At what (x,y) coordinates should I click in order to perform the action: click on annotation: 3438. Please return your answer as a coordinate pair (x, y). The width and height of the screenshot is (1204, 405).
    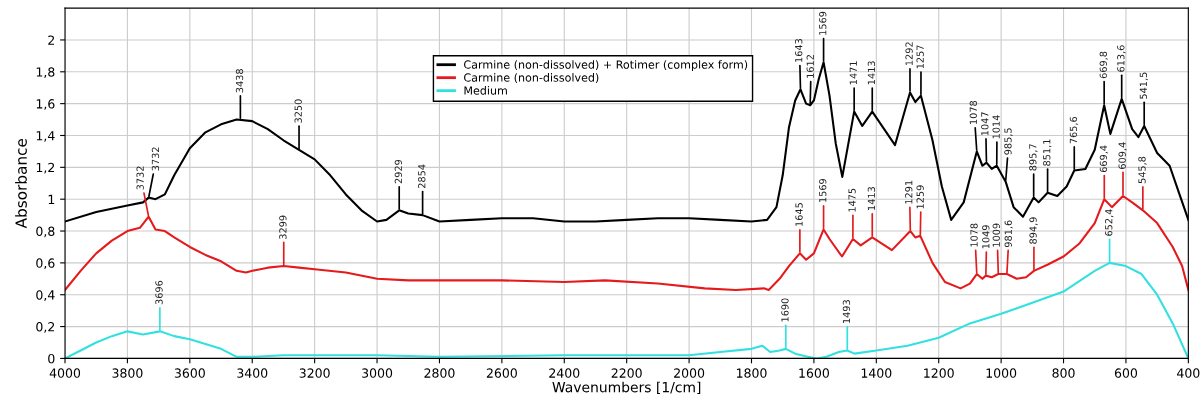
    Looking at the image, I should click on (239, 81).